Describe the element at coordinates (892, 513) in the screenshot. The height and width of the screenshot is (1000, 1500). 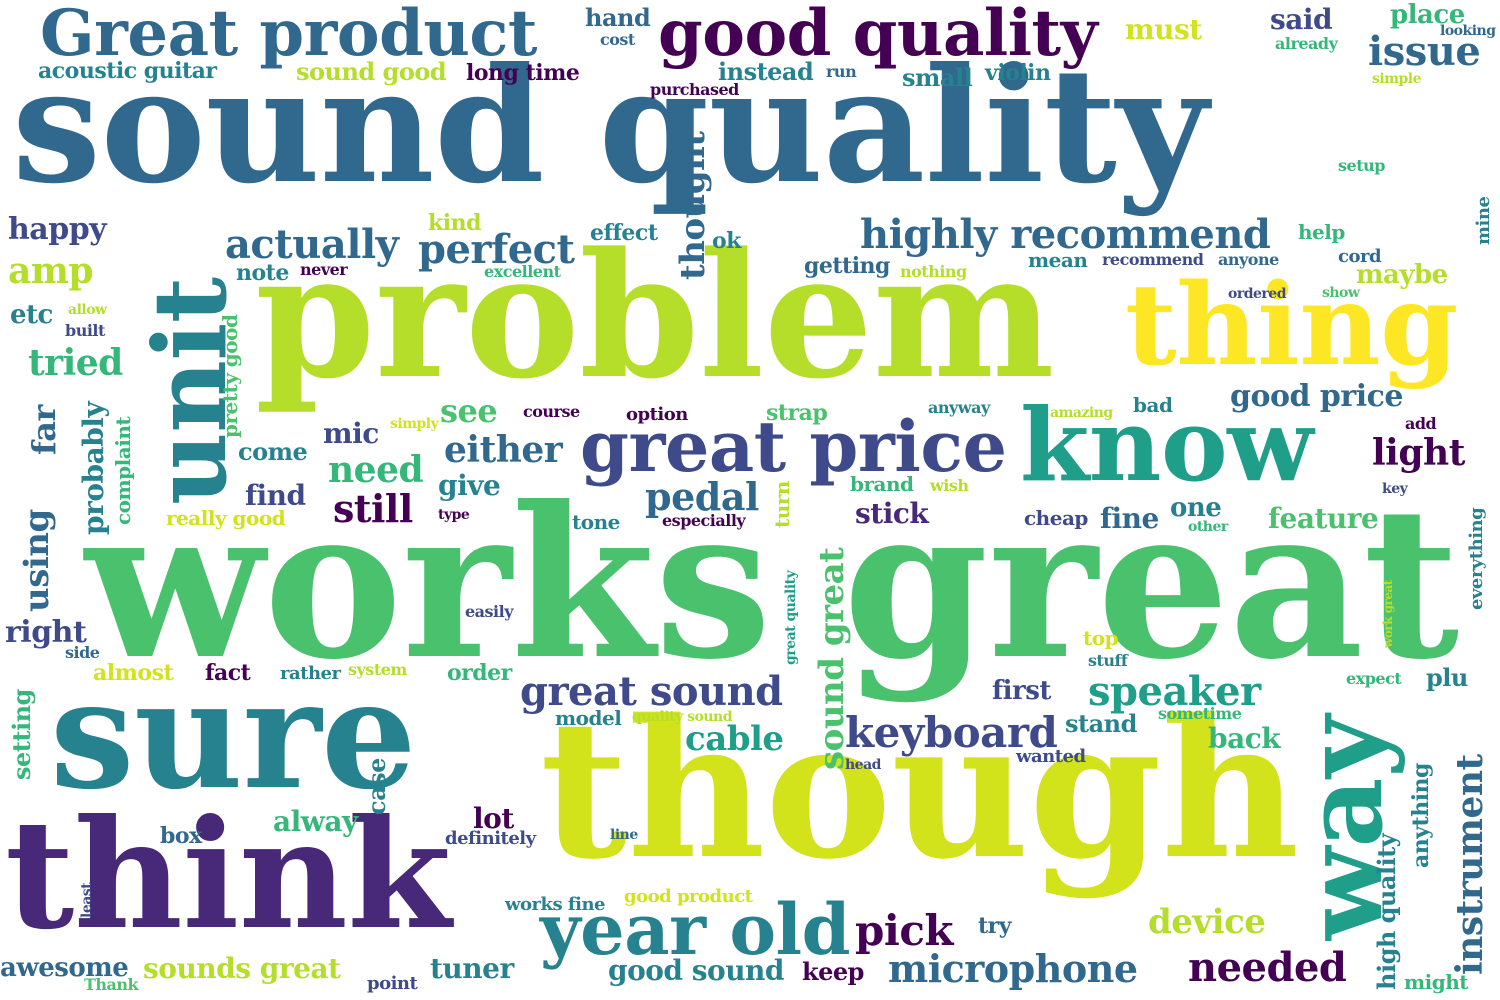
I see `word-stick: stick` at that location.